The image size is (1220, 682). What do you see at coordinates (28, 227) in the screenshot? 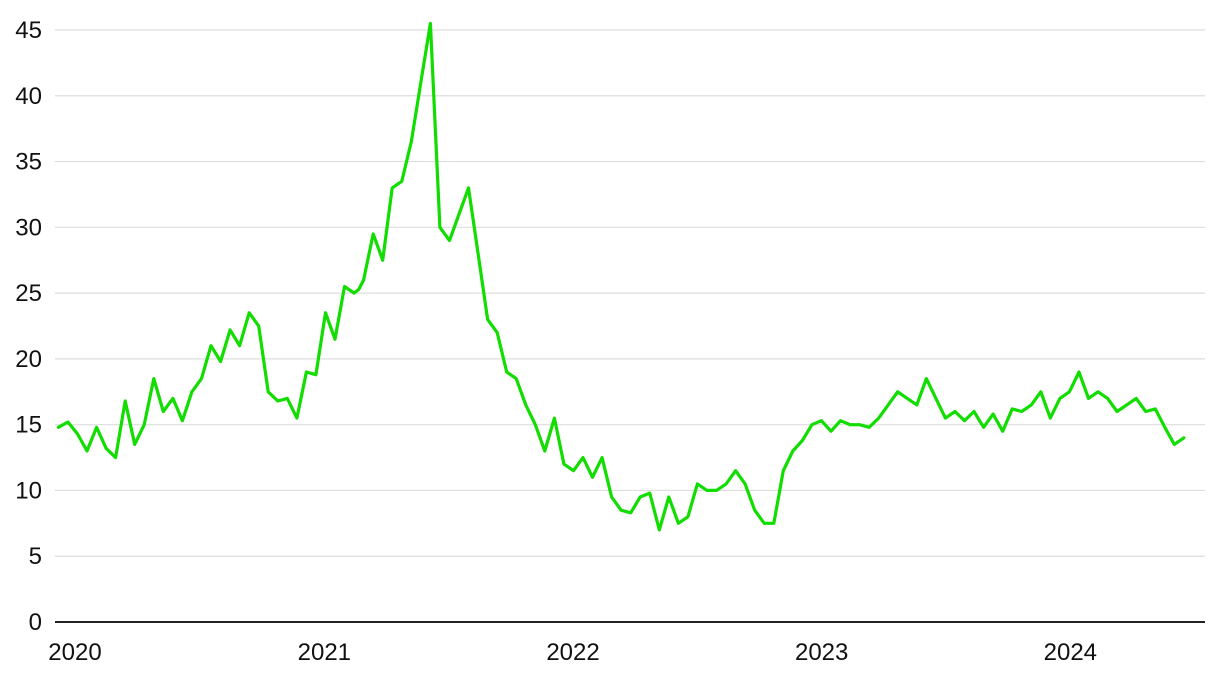
I see `y-tick-label: 30` at bounding box center [28, 227].